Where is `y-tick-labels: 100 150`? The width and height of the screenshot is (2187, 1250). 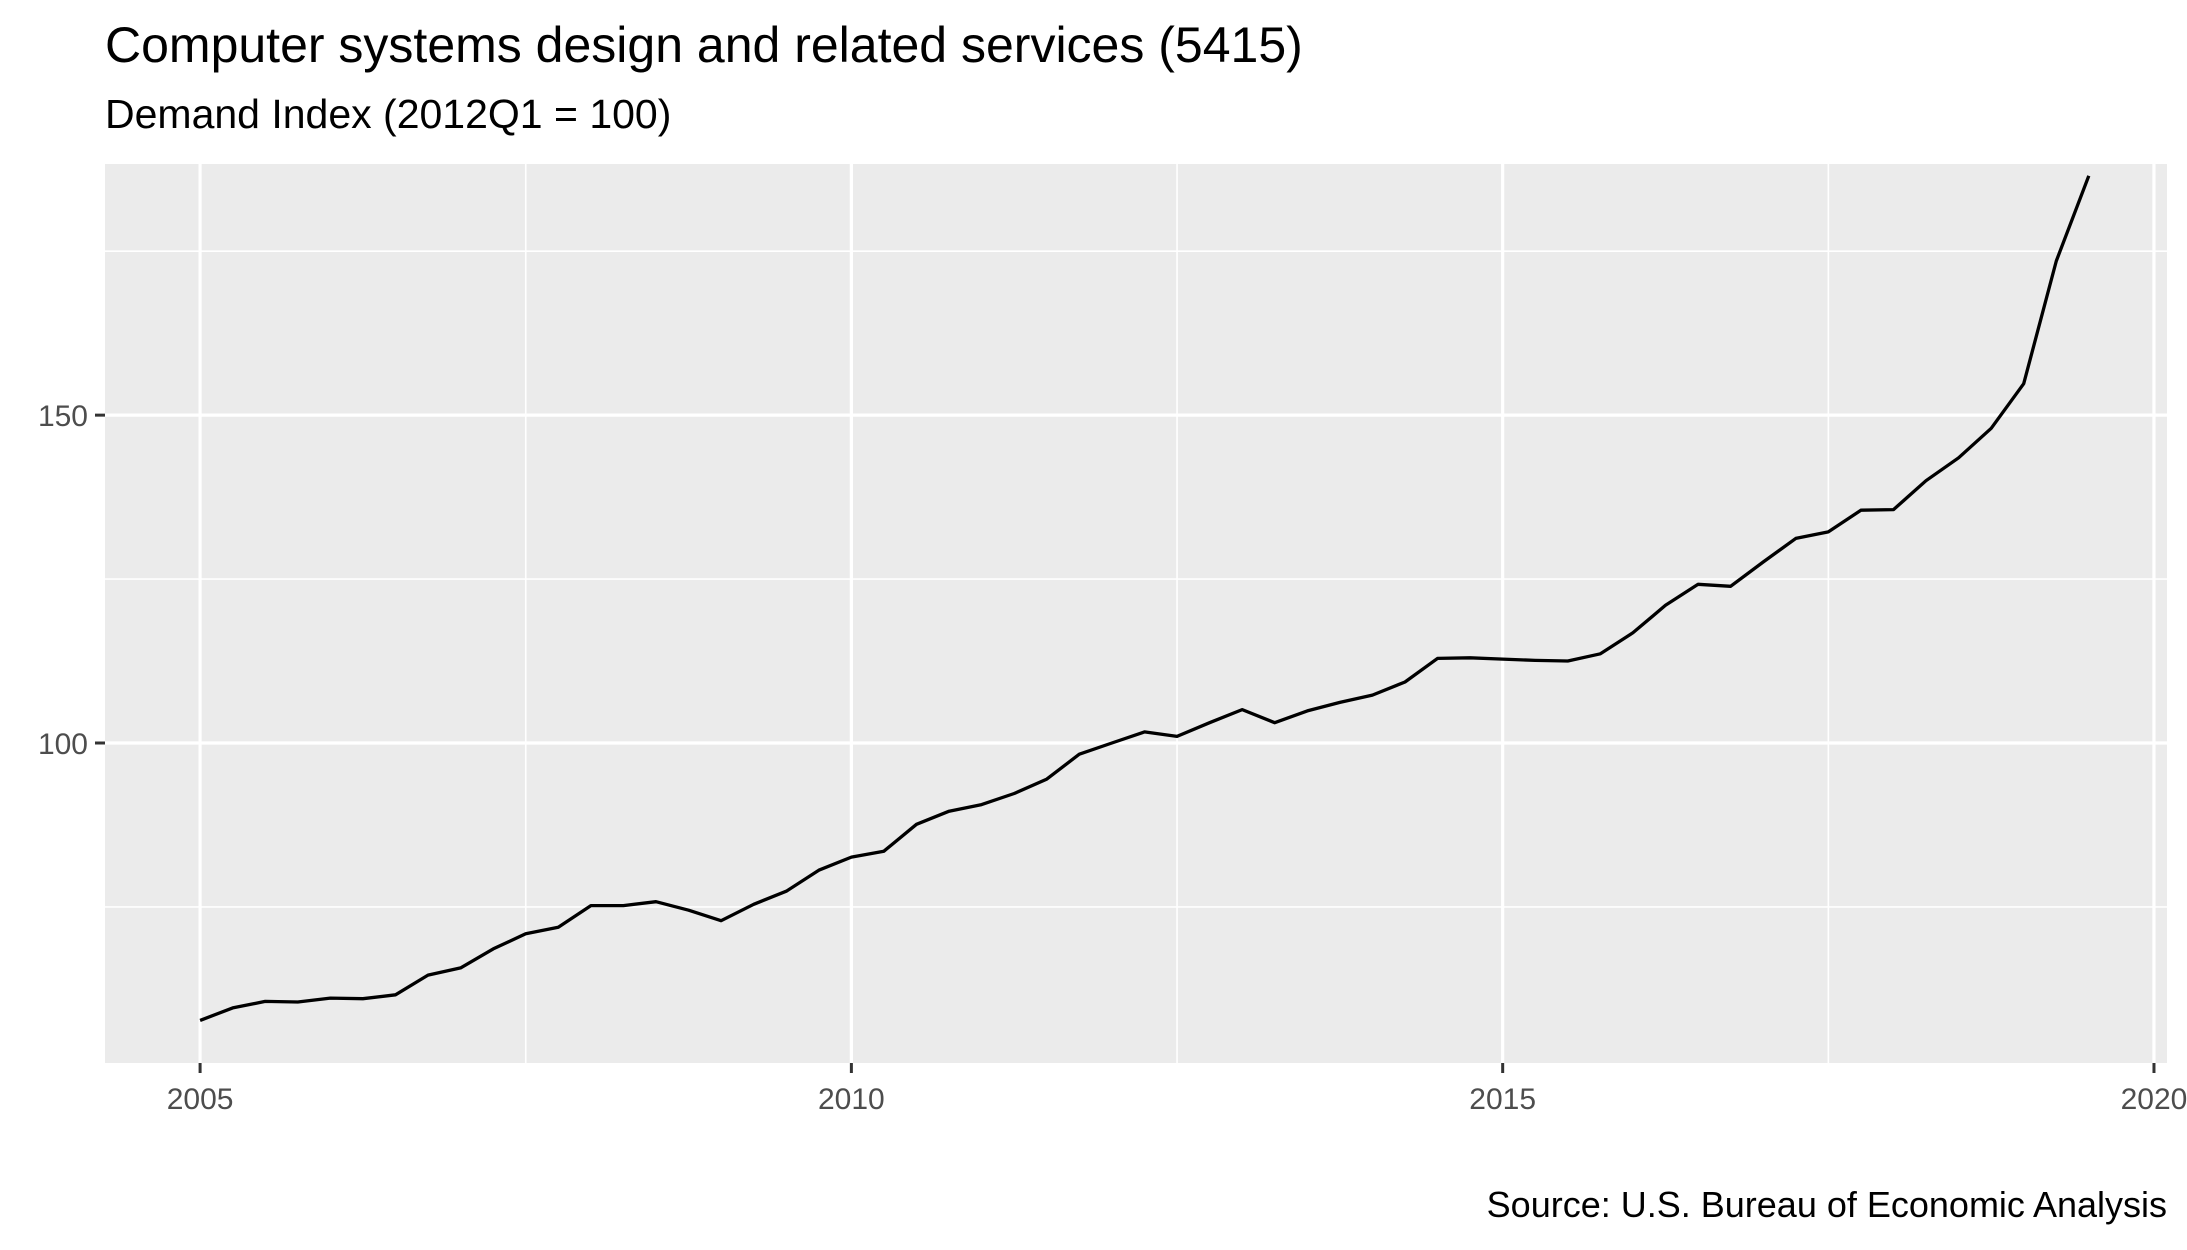 y-tick-labels: 100 150 is located at coordinates (63, 580).